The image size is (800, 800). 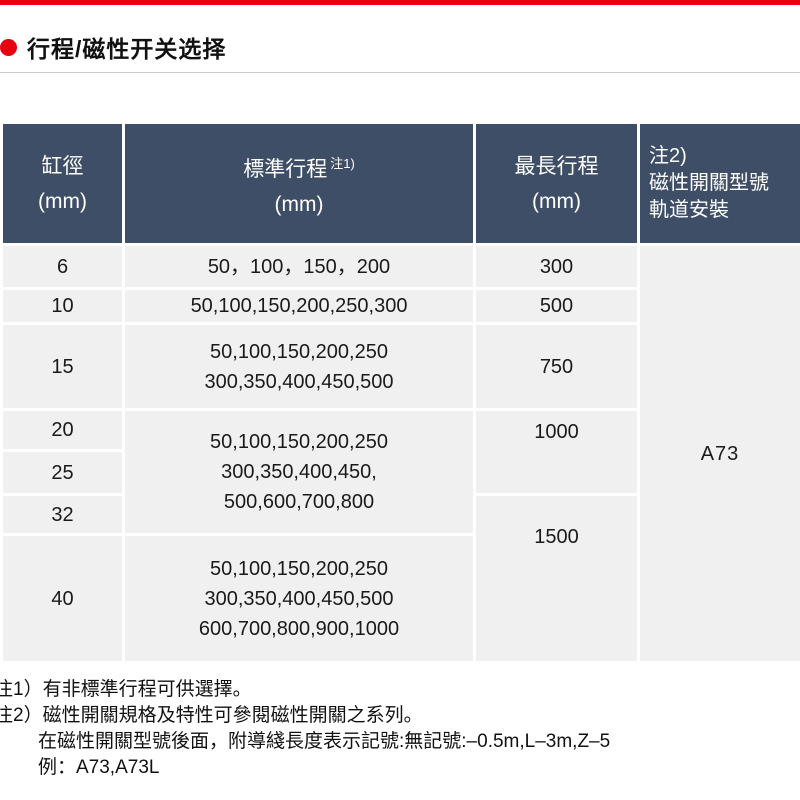 I want to click on cell-max-20-25: 1000, so click(x=556, y=452).